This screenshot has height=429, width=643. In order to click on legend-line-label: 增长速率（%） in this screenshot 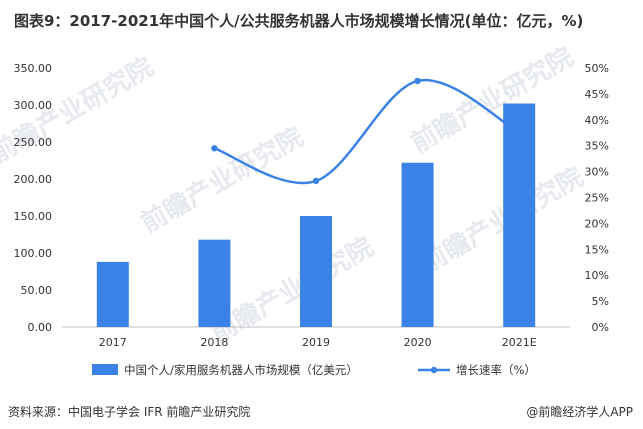, I will do `click(496, 370)`.